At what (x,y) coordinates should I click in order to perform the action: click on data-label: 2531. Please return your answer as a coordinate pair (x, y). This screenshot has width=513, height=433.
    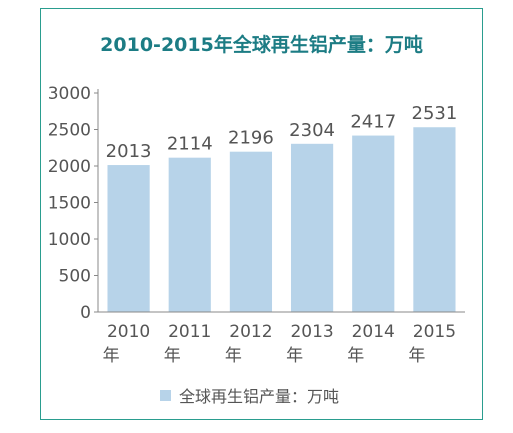
    Looking at the image, I should click on (435, 113).